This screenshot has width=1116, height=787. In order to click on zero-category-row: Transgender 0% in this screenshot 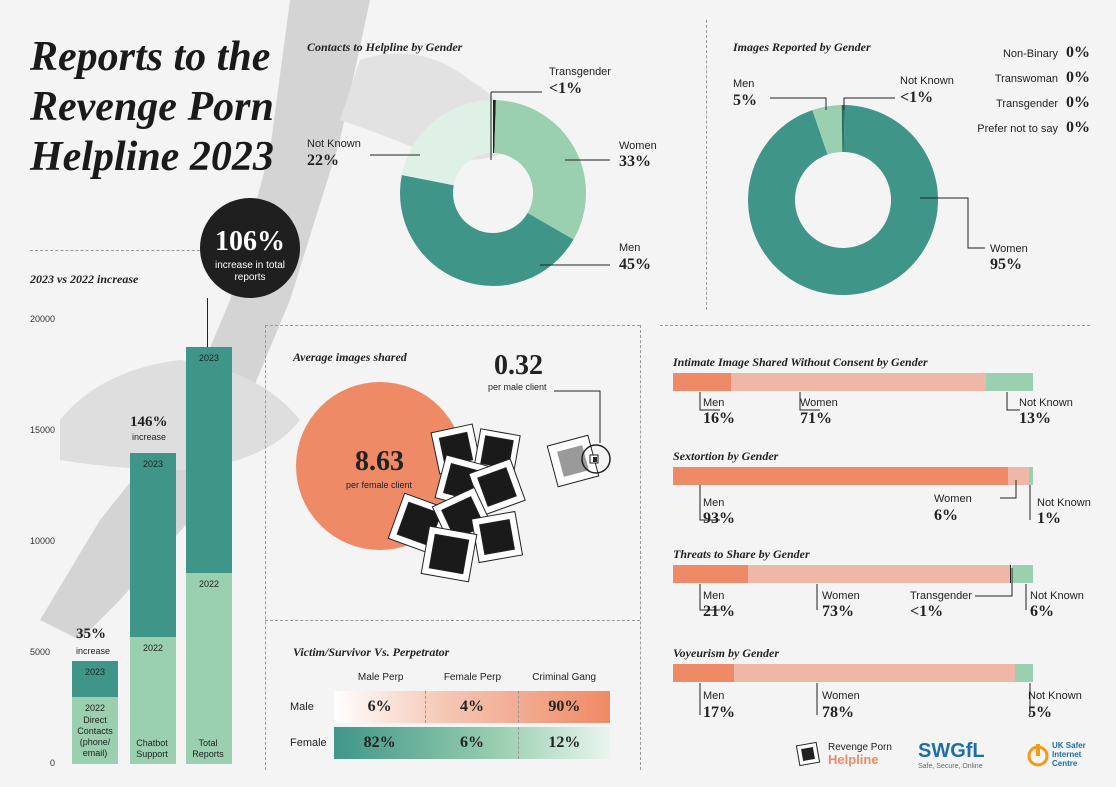, I will do `click(1025, 106)`.